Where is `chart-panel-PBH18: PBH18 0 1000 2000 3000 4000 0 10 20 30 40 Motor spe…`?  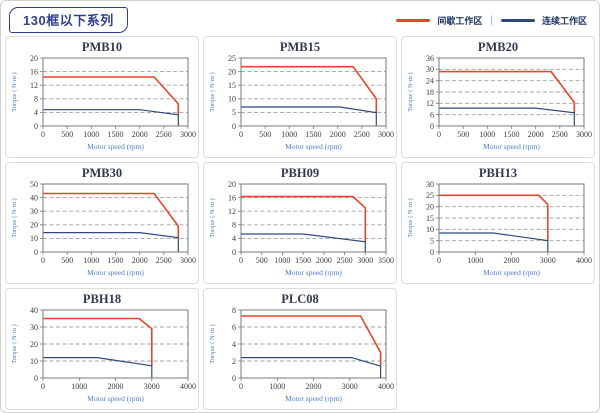 chart-panel-PBH18: PBH18 0 1000 2000 3000 4000 0 10 20 30 40 Motor spe… is located at coordinates (102, 349).